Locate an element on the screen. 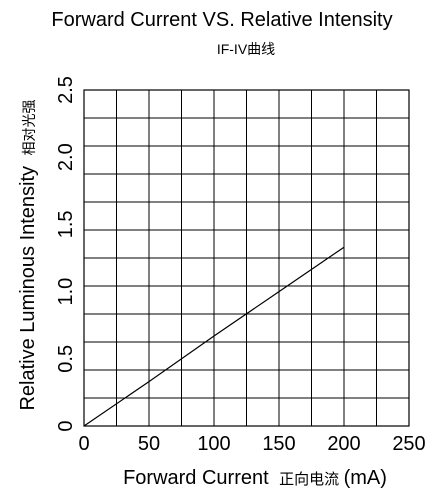  y-tick-label: 2.5 is located at coordinates (66, 90).